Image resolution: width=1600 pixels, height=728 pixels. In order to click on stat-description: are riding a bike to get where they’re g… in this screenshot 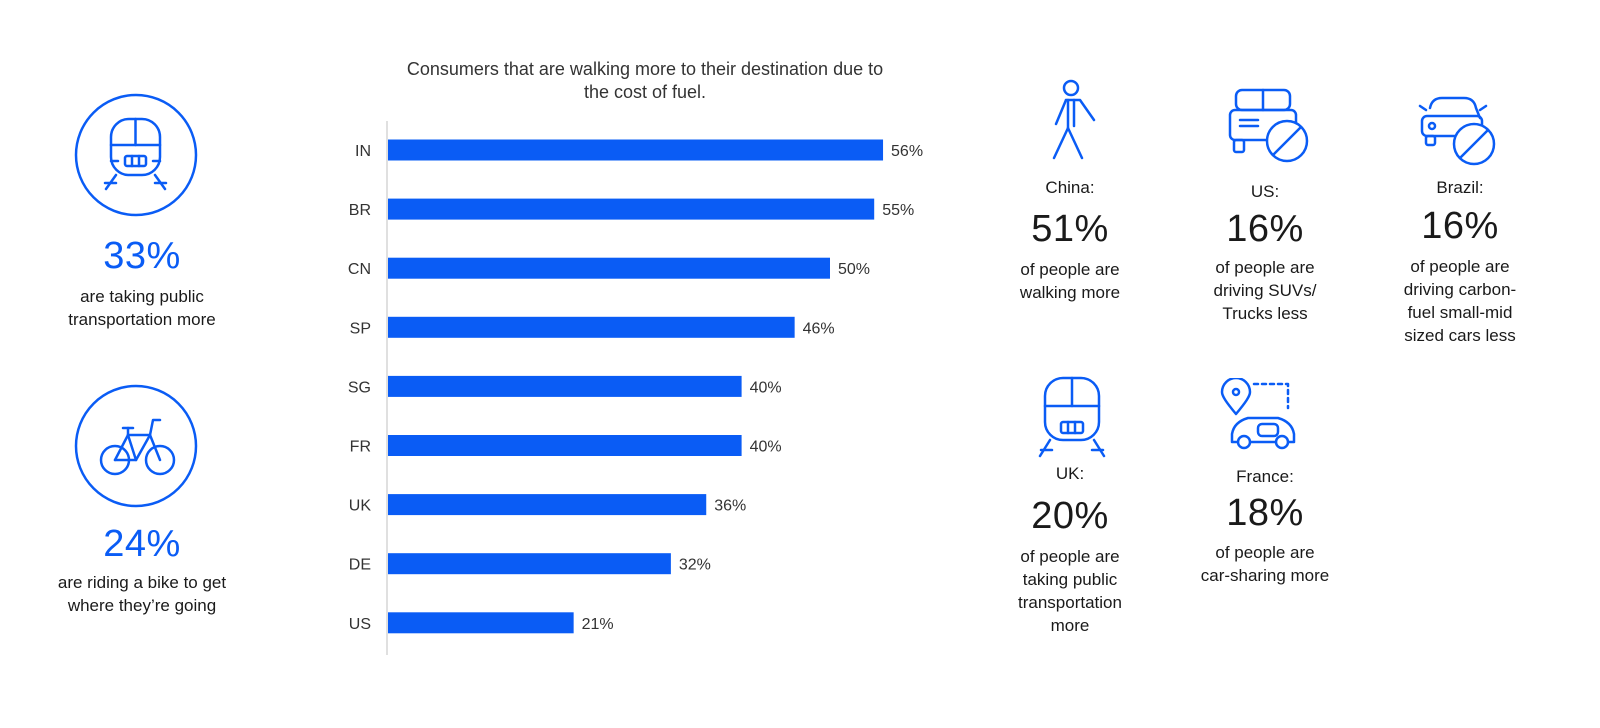, I will do `click(142, 594)`.